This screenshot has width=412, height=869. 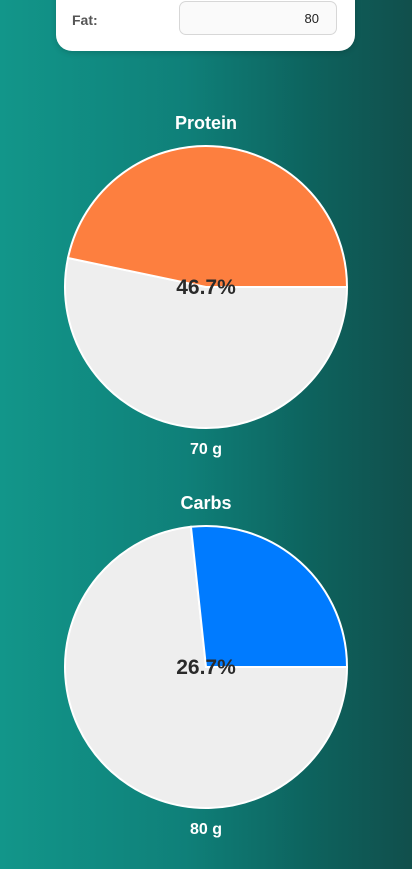 I want to click on fat-input, so click(x=258, y=18).